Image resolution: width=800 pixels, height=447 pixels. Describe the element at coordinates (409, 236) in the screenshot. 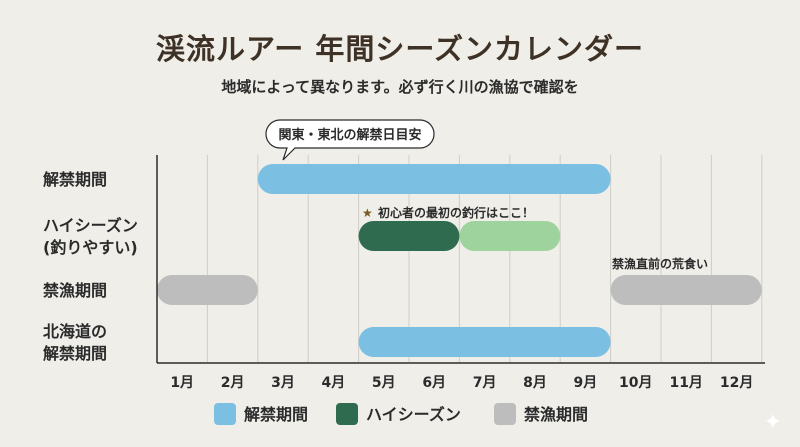

I see `bar-high` at that location.